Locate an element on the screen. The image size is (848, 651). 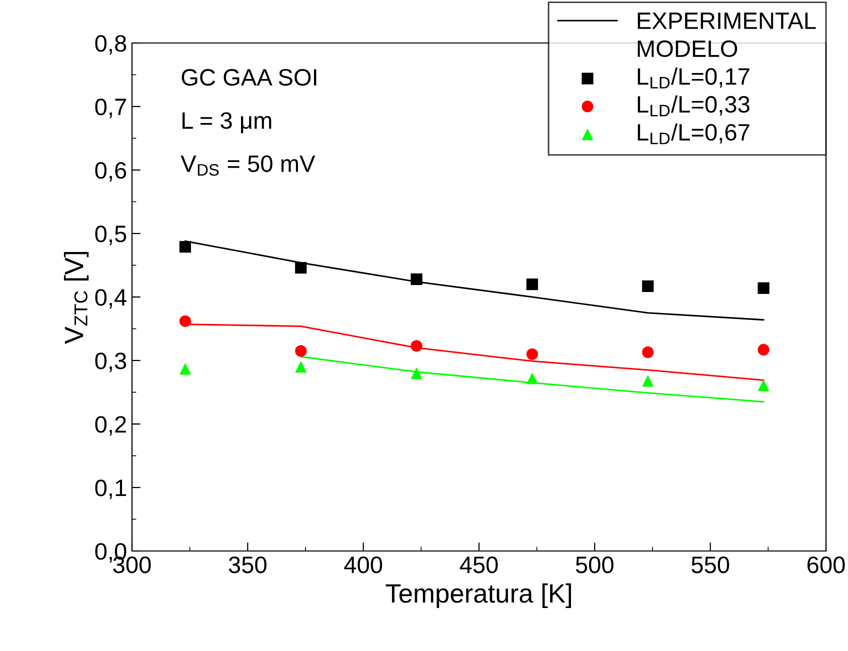
y-tick-label: 0,7 is located at coordinates (110, 108).